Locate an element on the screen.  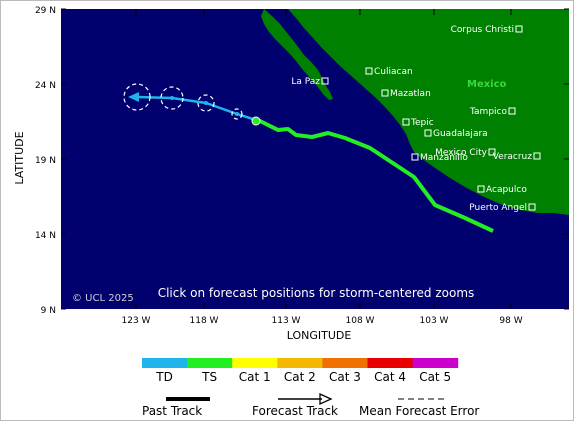
lon-tick-label: 123 W is located at coordinates (136, 321).